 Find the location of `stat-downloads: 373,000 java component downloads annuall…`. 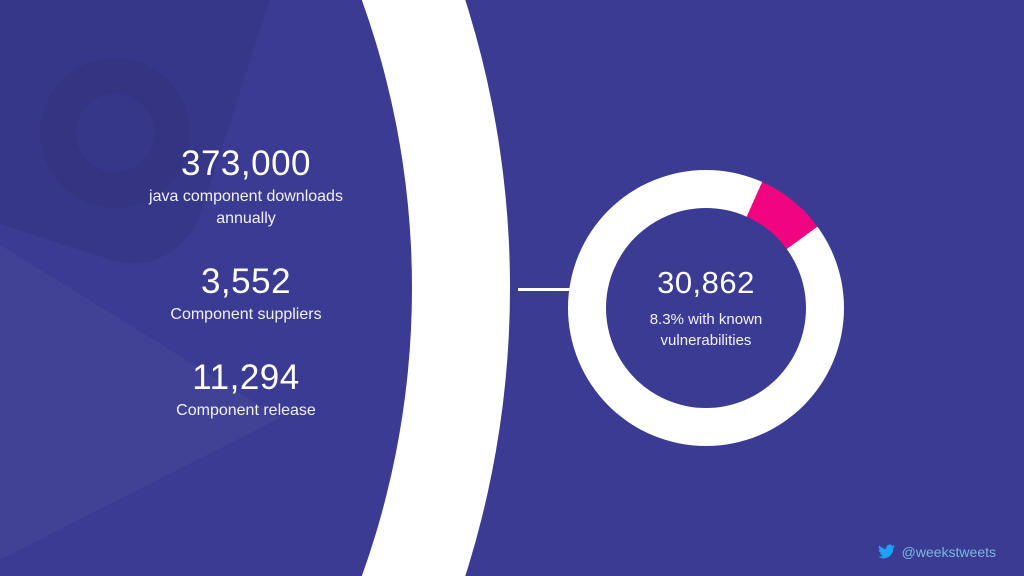

stat-downloads: 373,000 java component downloads annuall… is located at coordinates (246, 186).